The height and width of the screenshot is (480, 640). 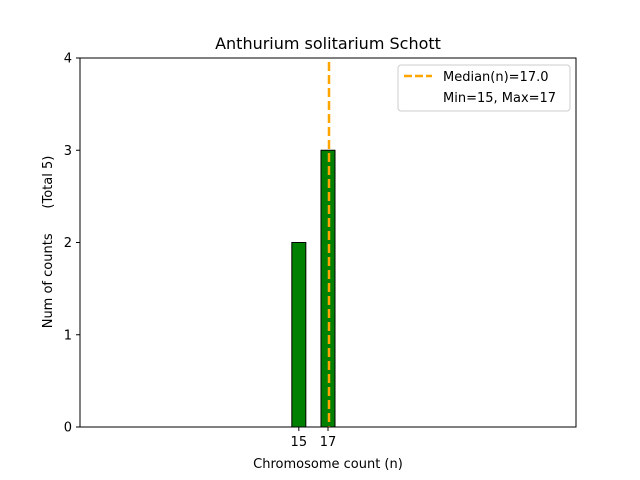 What do you see at coordinates (68, 243) in the screenshot?
I see `y-tick-label-2: 2` at bounding box center [68, 243].